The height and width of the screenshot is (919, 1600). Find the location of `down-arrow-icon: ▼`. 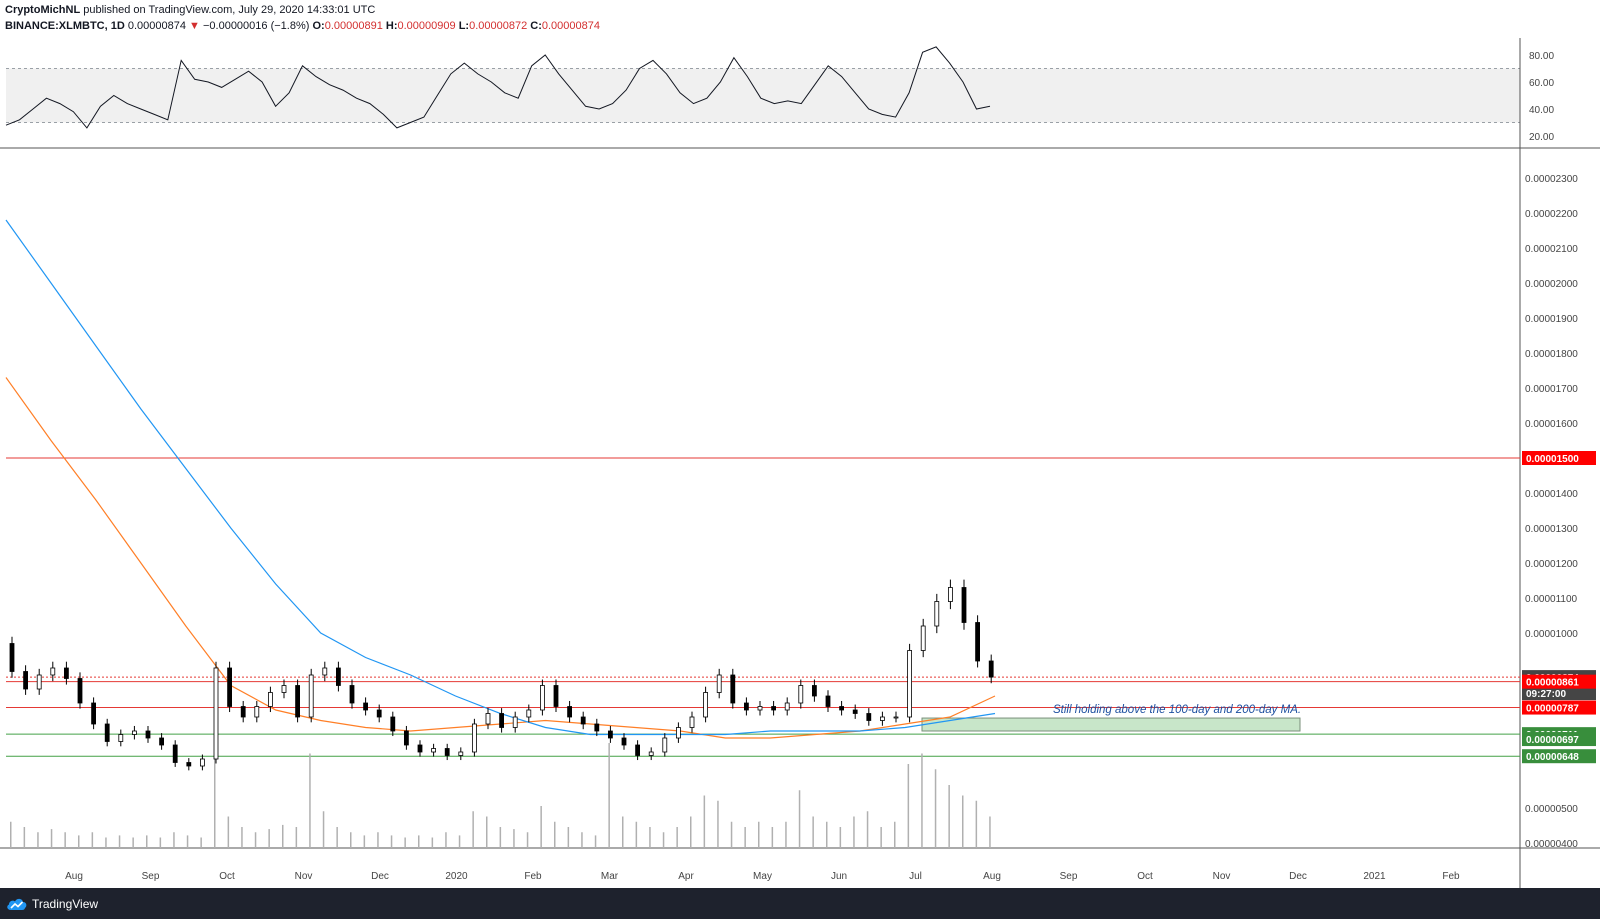

down-arrow-icon: ▼ is located at coordinates (194, 26).